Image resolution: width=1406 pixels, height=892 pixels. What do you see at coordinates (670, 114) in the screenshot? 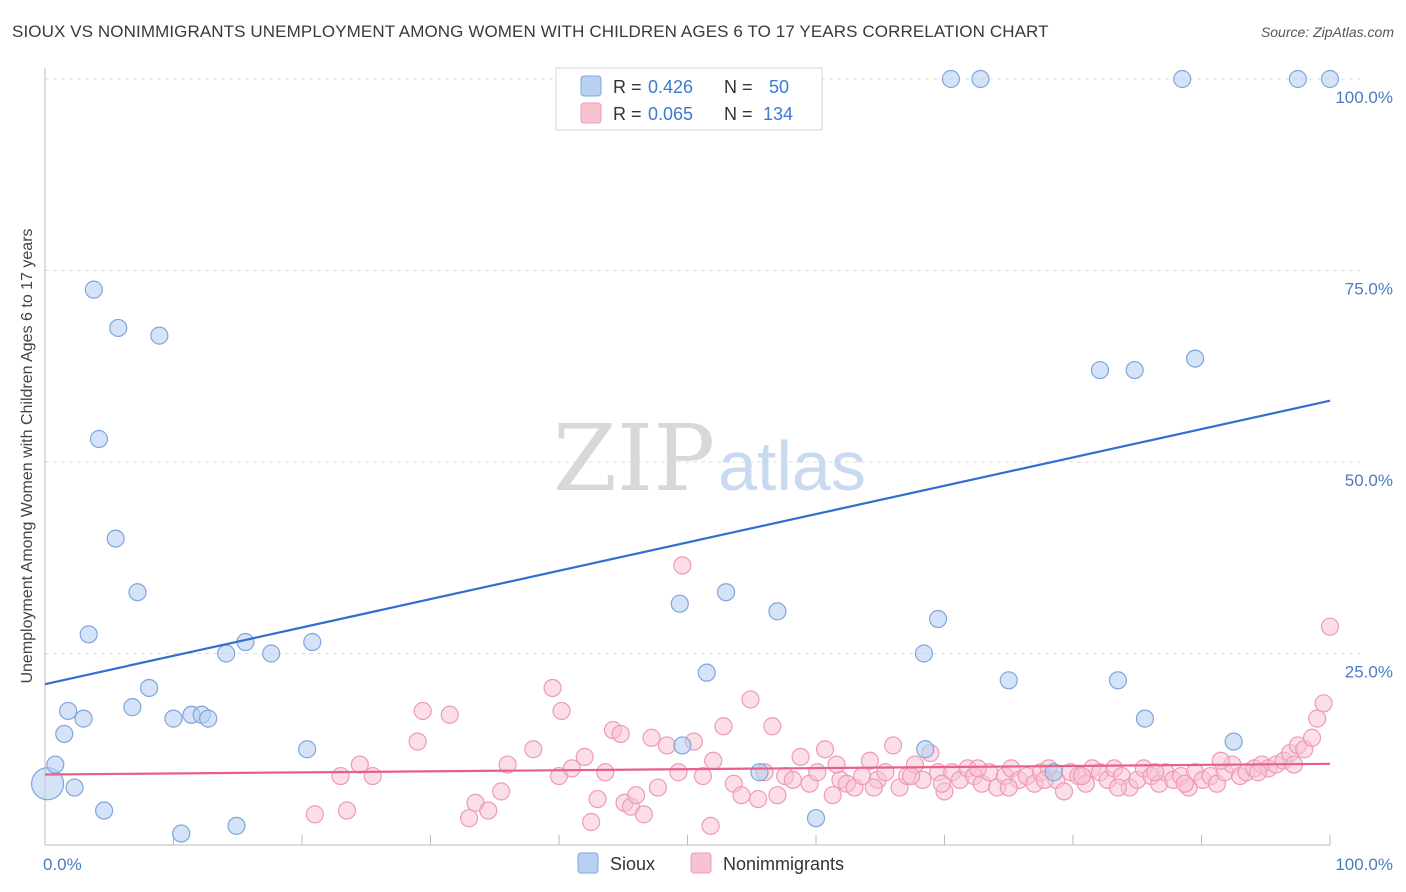
I see `legend-r-value-nonimmigrants: 0.065` at bounding box center [670, 114].